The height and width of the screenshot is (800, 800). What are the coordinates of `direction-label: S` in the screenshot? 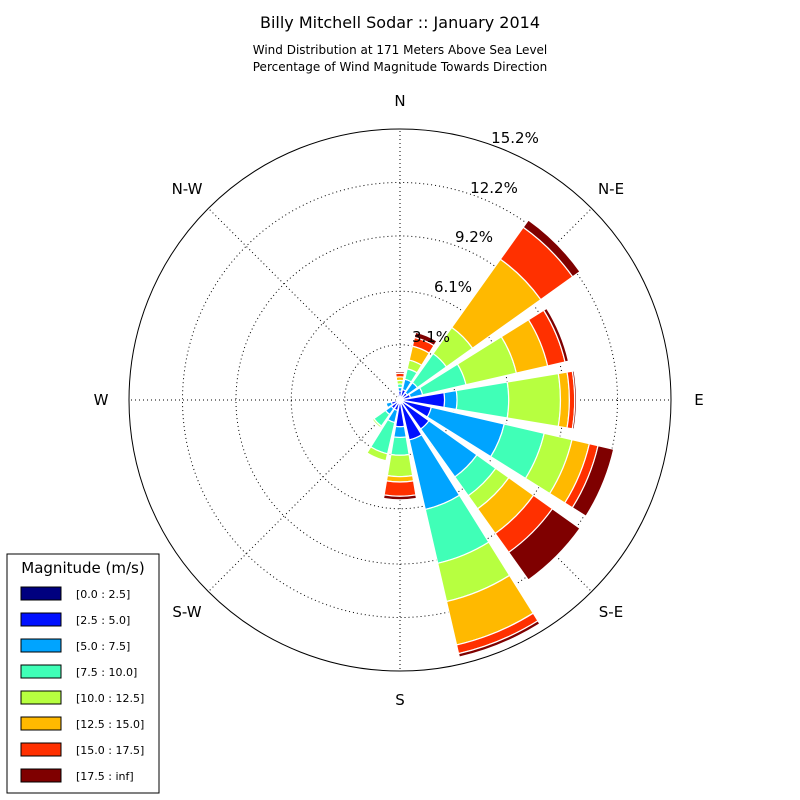 It's located at (400, 700).